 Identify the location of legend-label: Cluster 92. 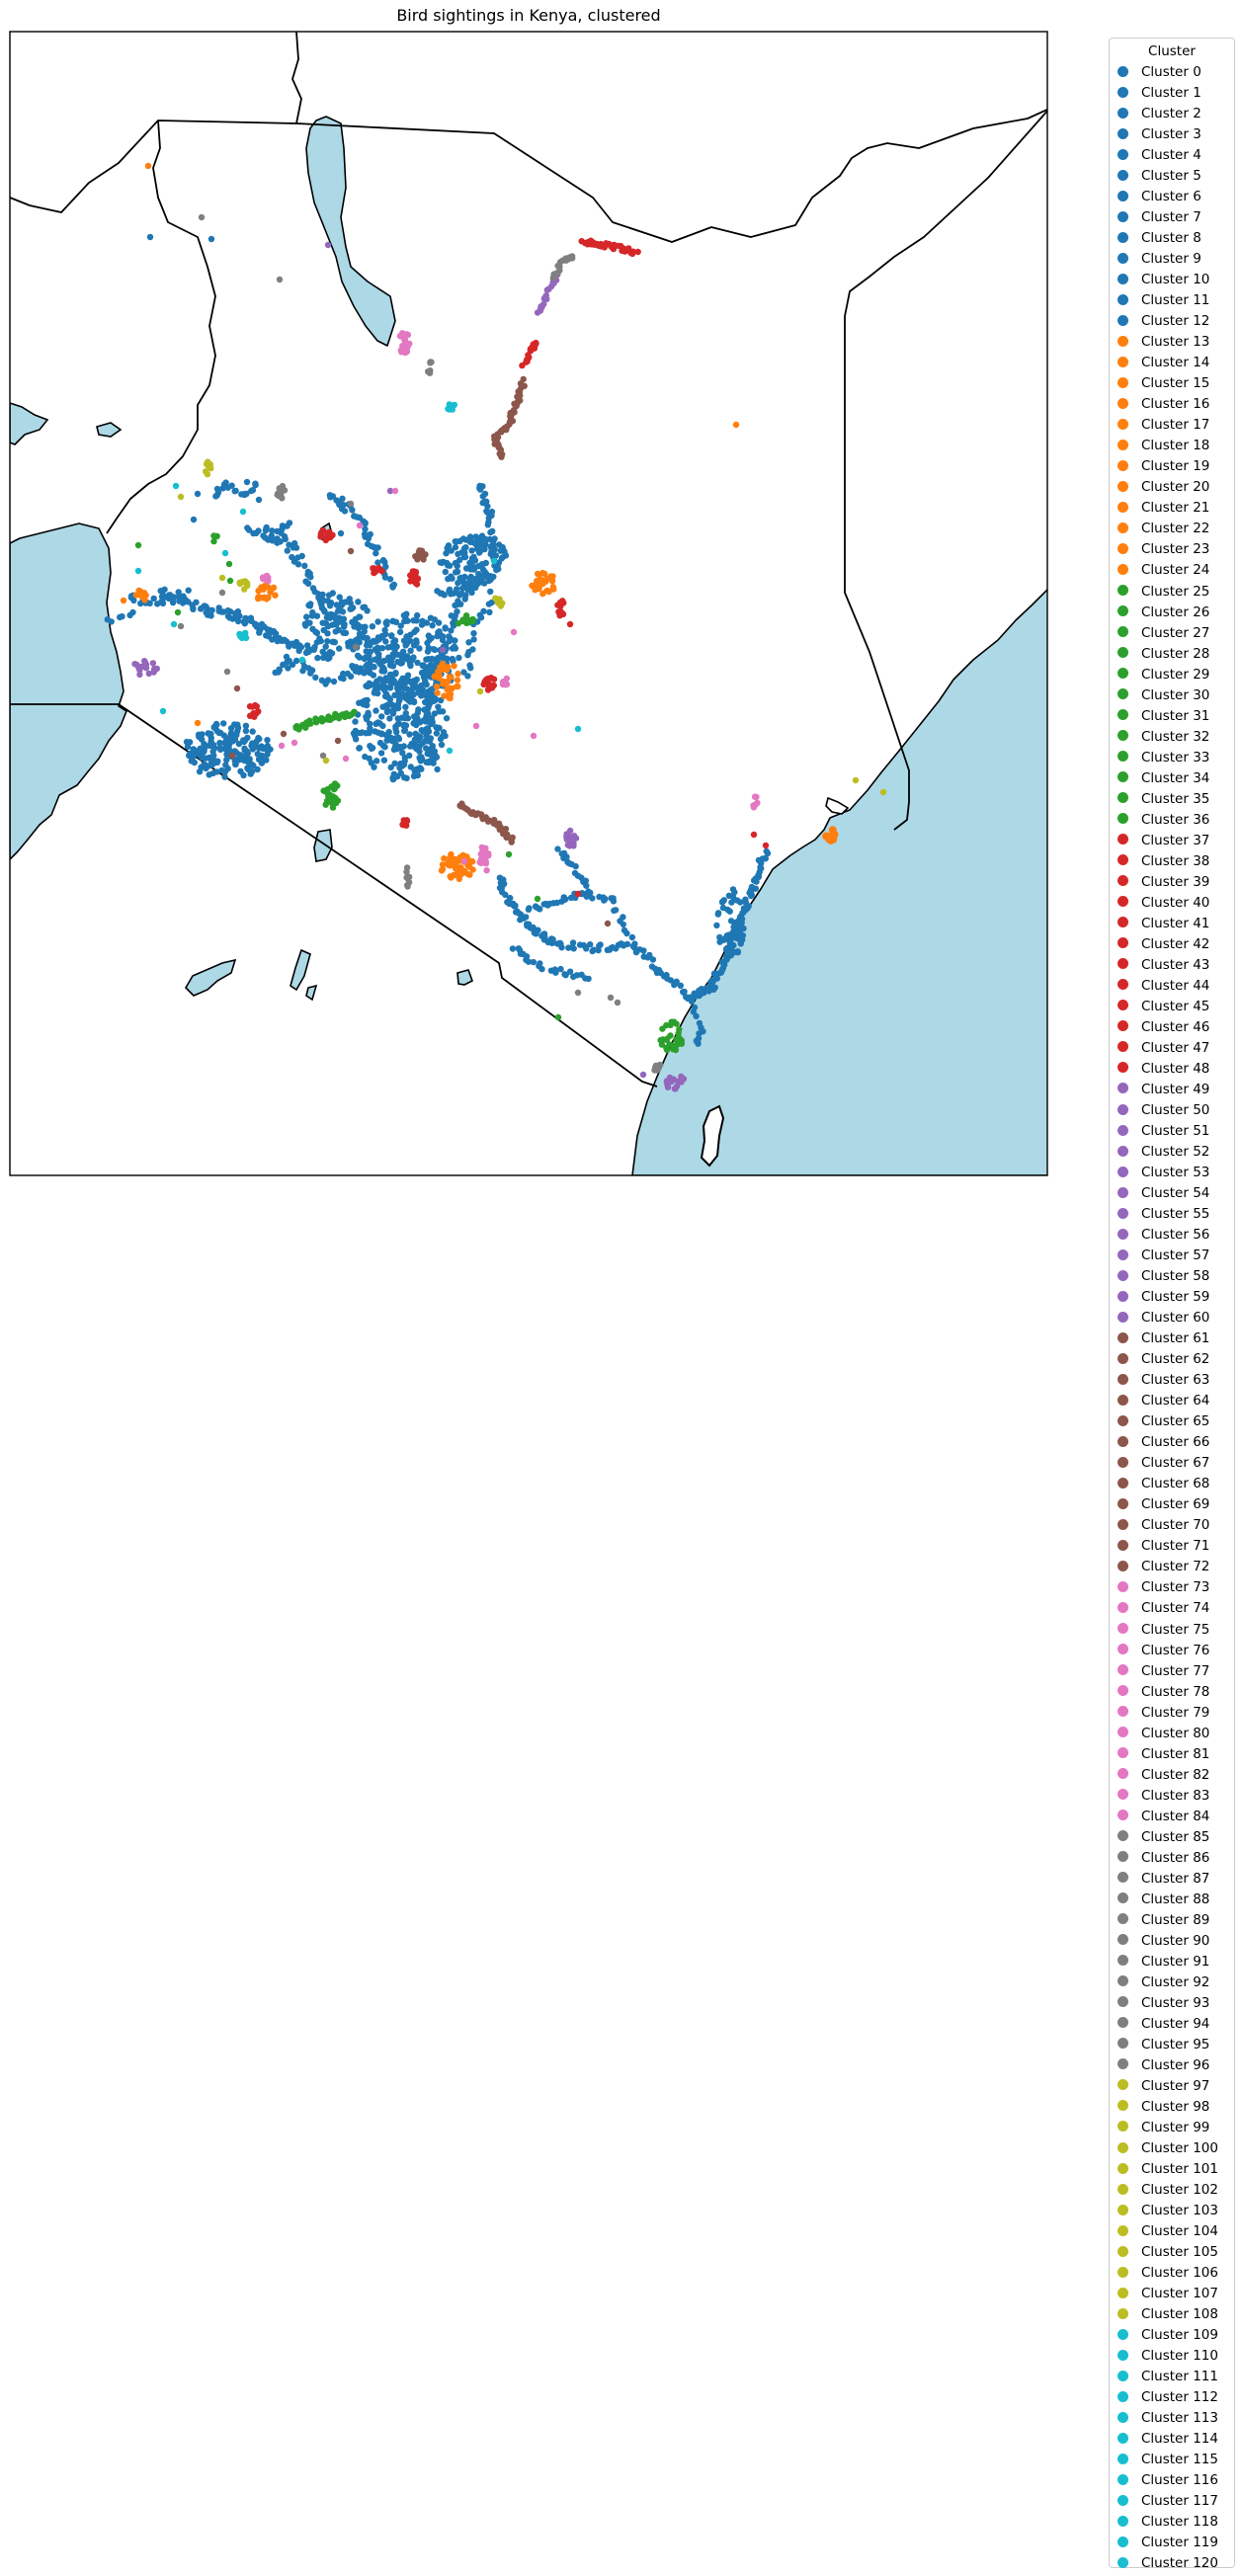
(1175, 1981).